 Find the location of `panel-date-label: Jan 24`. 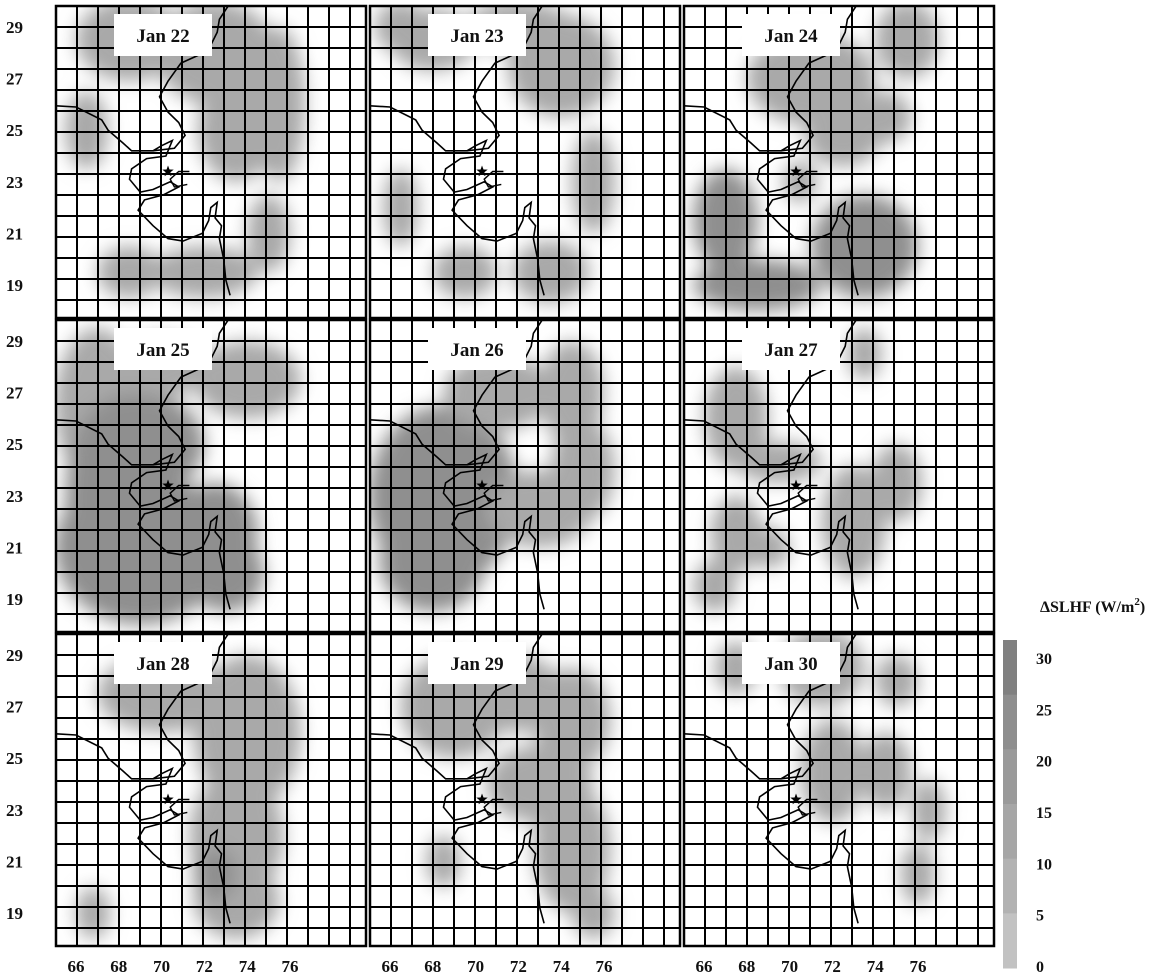

panel-date-label: Jan 24 is located at coordinates (791, 36).